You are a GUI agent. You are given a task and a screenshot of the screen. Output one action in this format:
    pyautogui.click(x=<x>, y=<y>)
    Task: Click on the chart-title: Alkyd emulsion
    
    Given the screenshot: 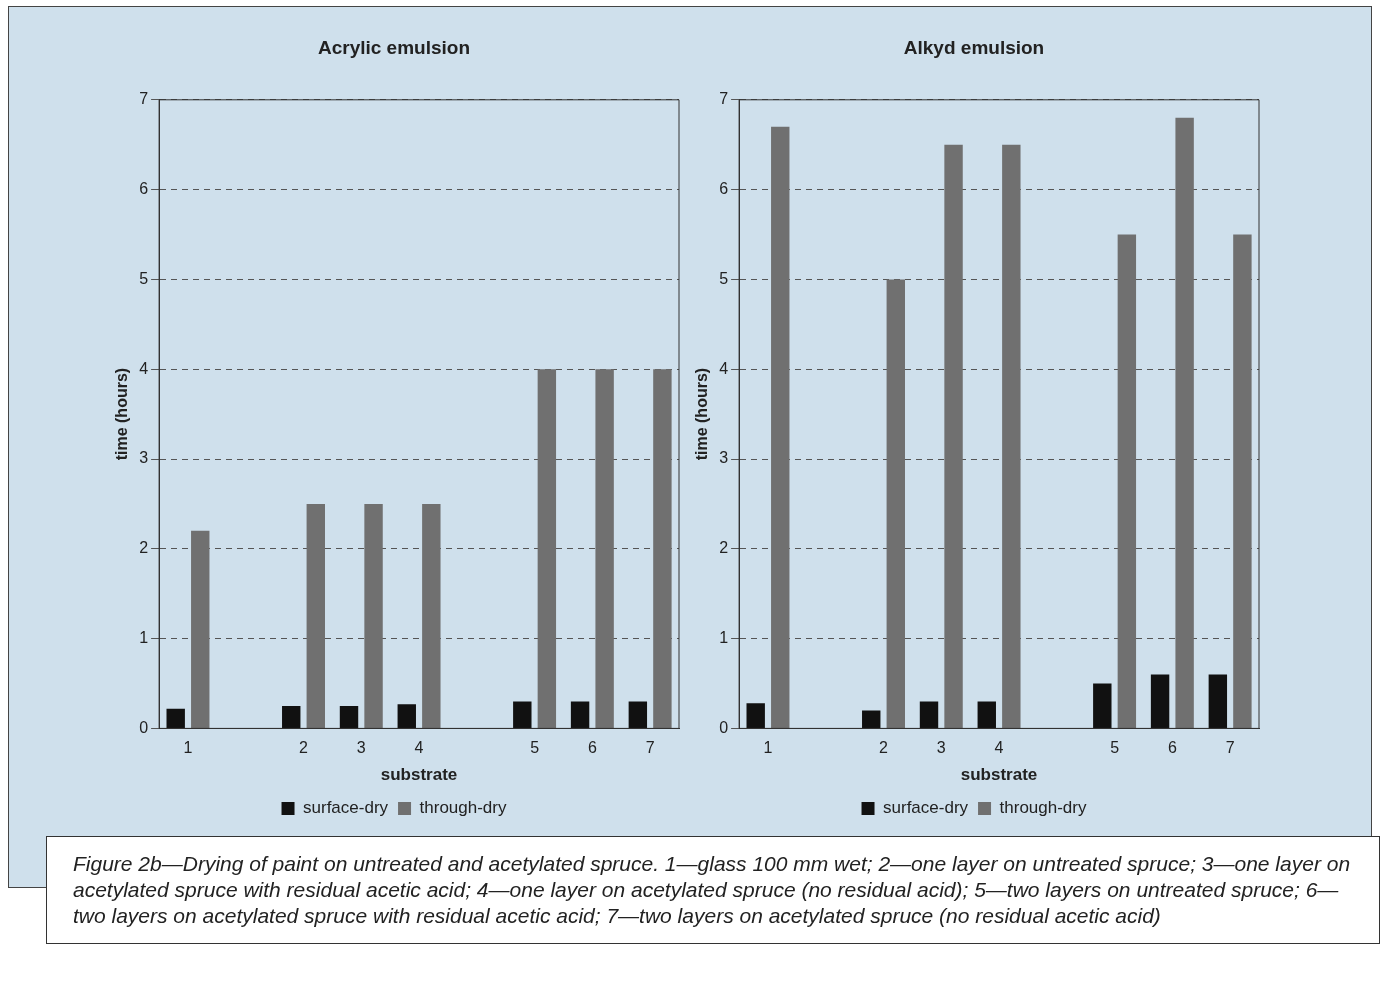 What is the action you would take?
    pyautogui.click(x=974, y=47)
    